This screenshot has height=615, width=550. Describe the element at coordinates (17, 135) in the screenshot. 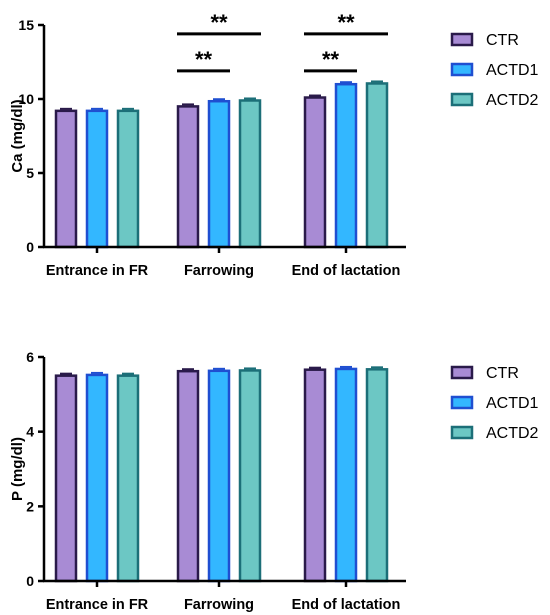

I see `y-axis-title: Ca (mg/dl)` at that location.